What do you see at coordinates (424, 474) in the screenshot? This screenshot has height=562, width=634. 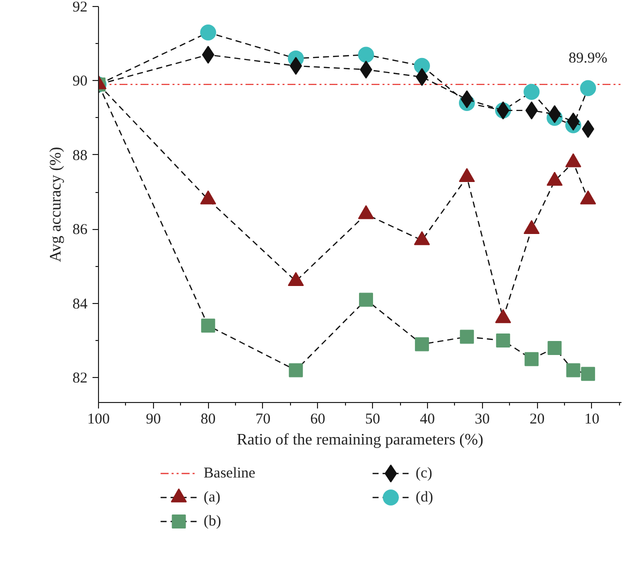 I see `legend-label: (c)` at bounding box center [424, 474].